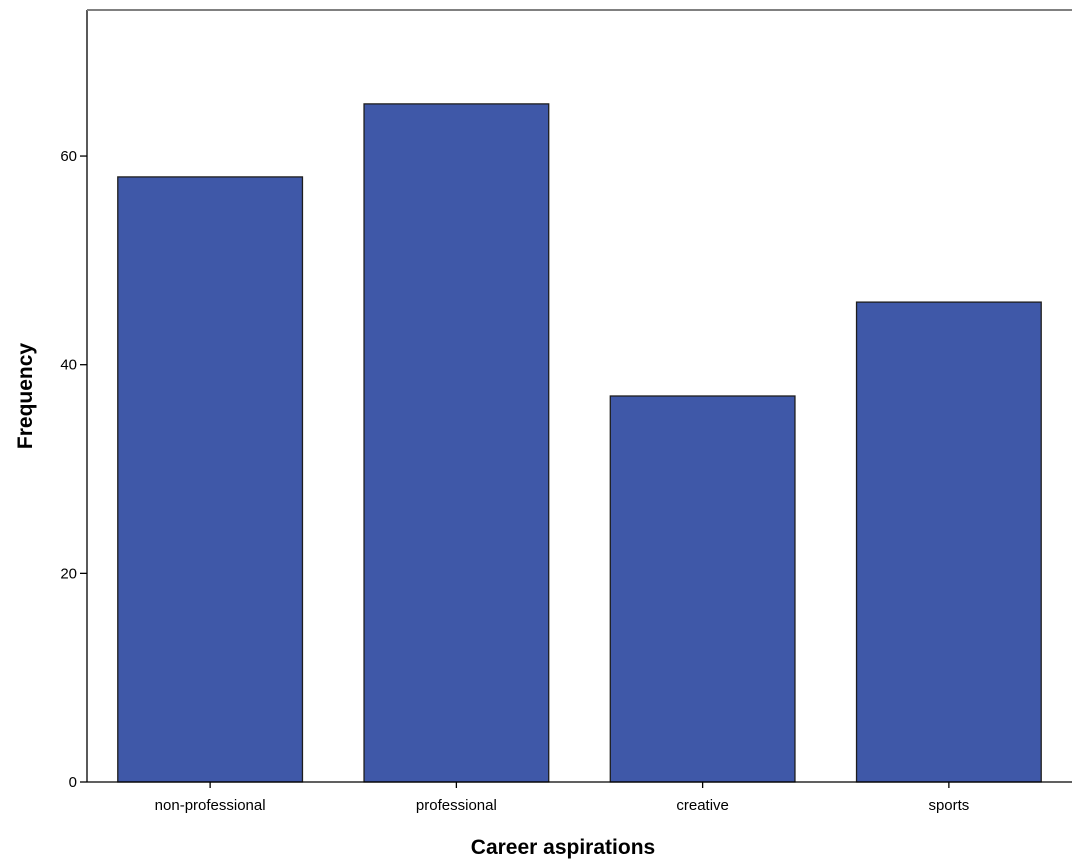 The image size is (1072, 866). I want to click on y-tick-label: 60, so click(68, 156).